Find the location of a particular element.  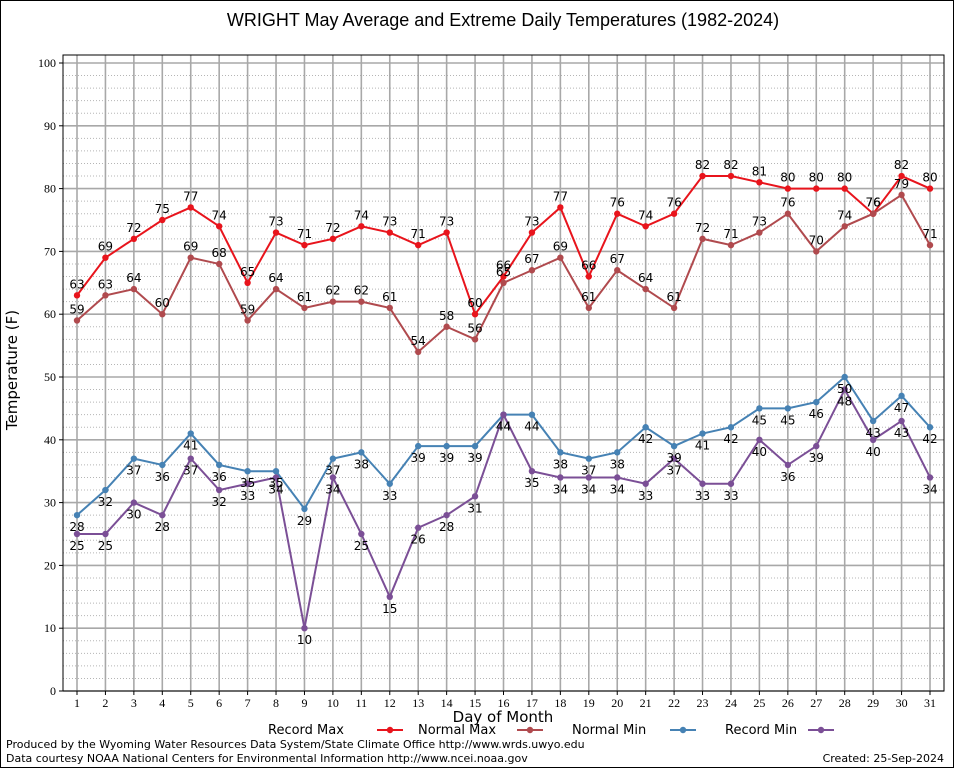

x-tick-label: 4 is located at coordinates (162, 703).